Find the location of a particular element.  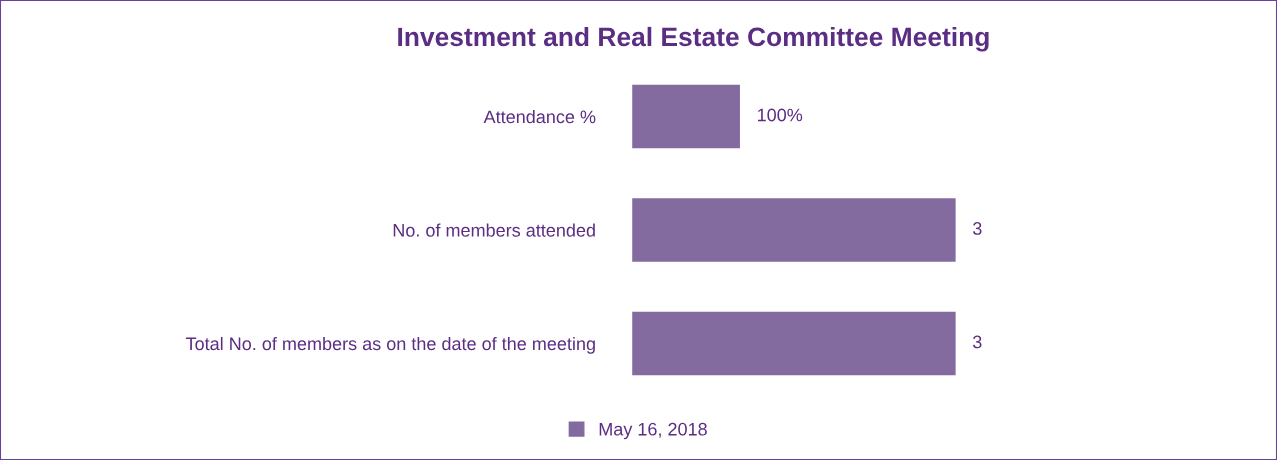

y-tick-label: Attendance % is located at coordinates (539, 116).